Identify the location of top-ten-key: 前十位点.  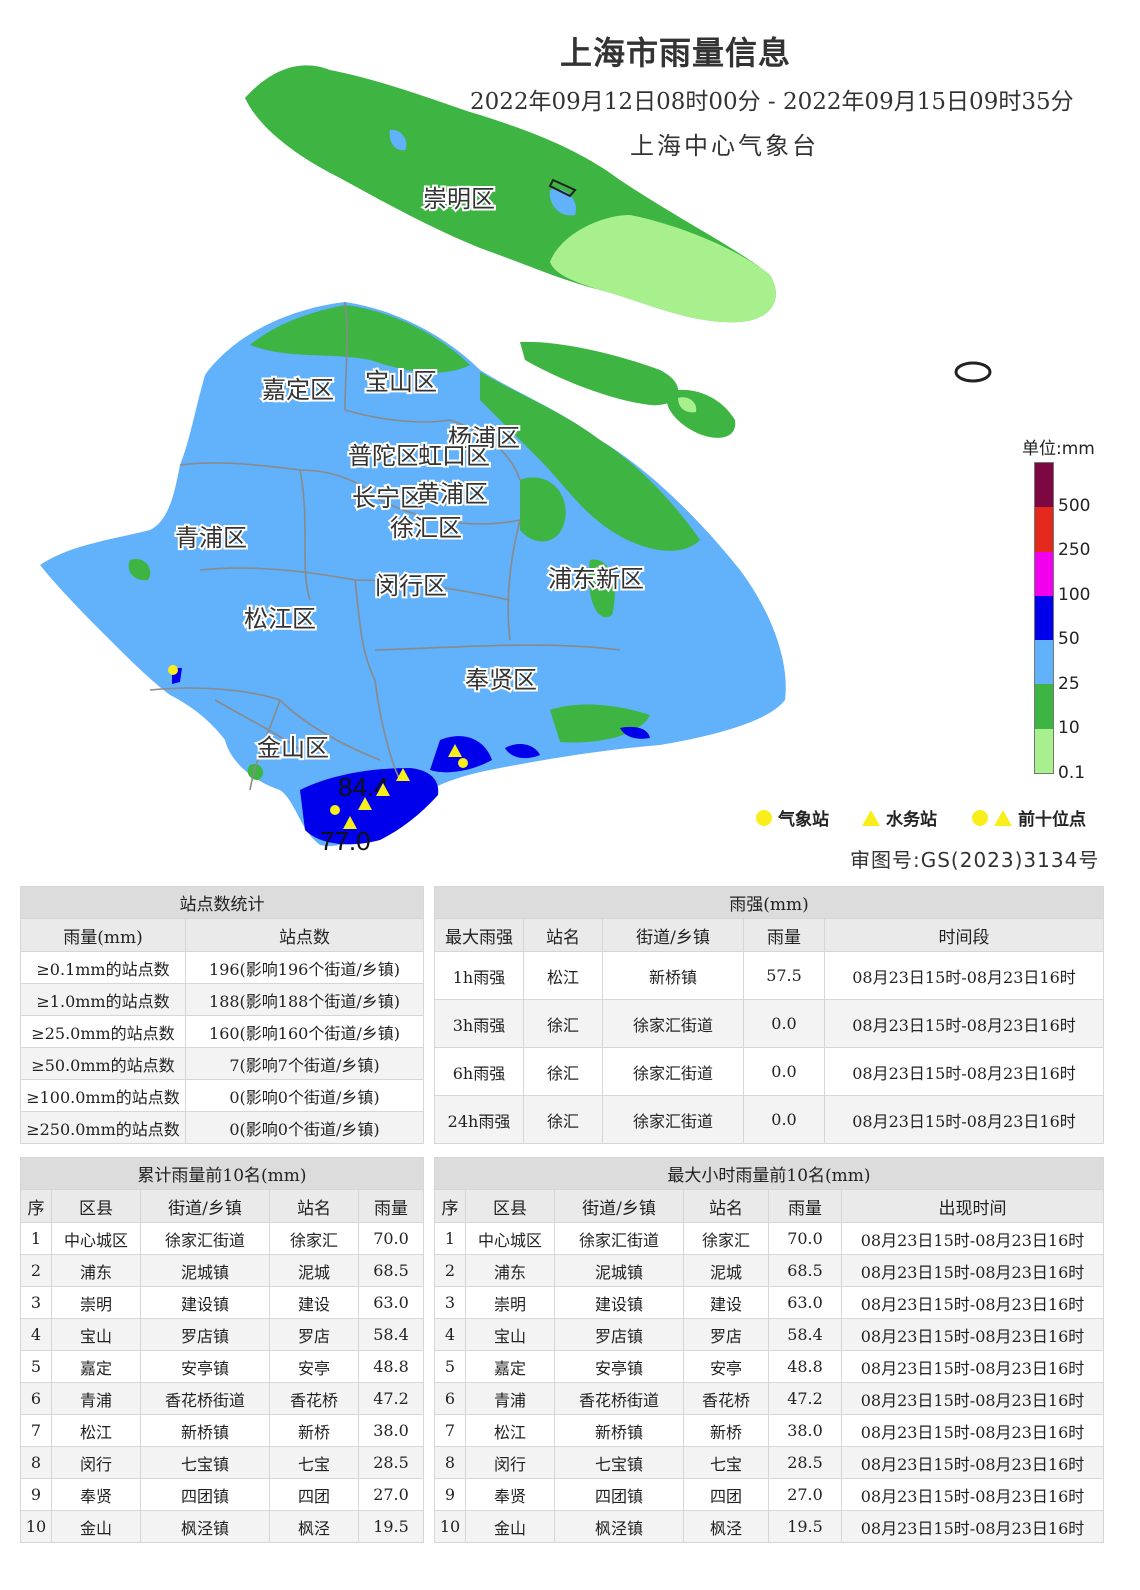
(1029, 817).